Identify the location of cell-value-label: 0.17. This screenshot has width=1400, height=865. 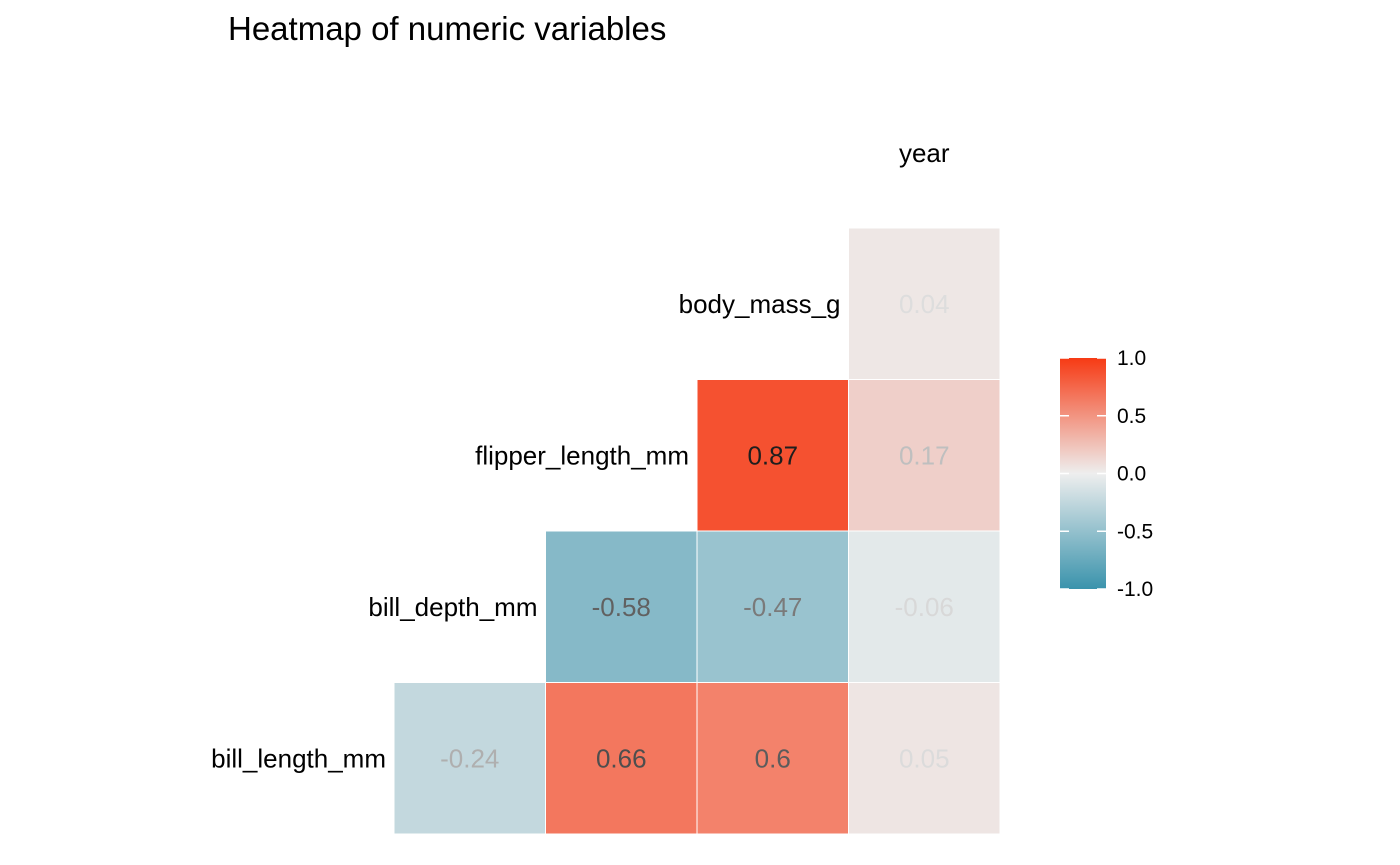
(924, 455).